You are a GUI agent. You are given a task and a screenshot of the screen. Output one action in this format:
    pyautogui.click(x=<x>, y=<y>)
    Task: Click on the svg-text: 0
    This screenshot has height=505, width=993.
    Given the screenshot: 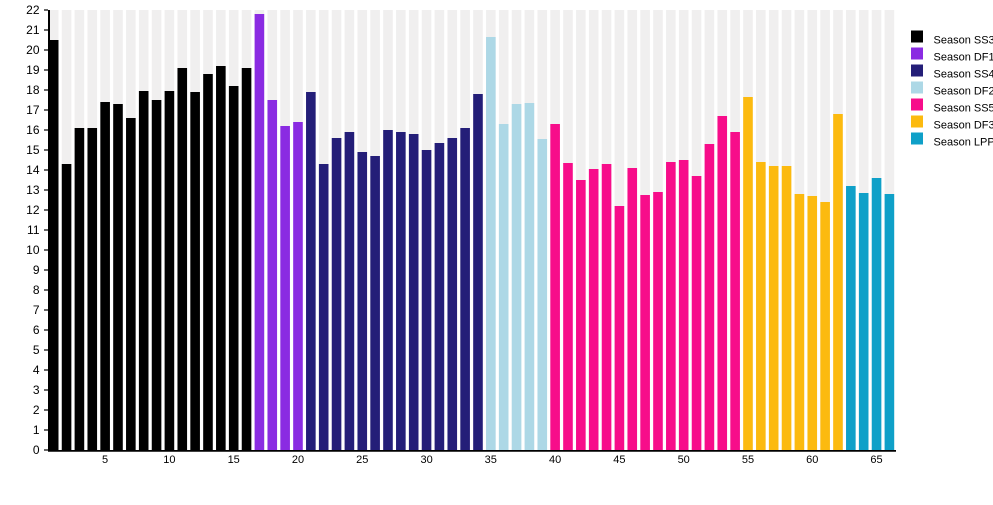 What is the action you would take?
    pyautogui.click(x=36, y=450)
    